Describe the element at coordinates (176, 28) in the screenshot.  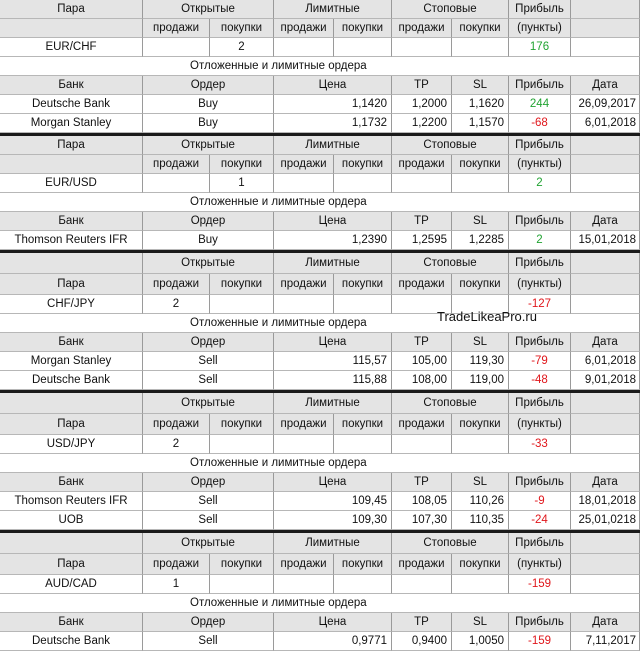
I see `open-sells-header: продажи` at that location.